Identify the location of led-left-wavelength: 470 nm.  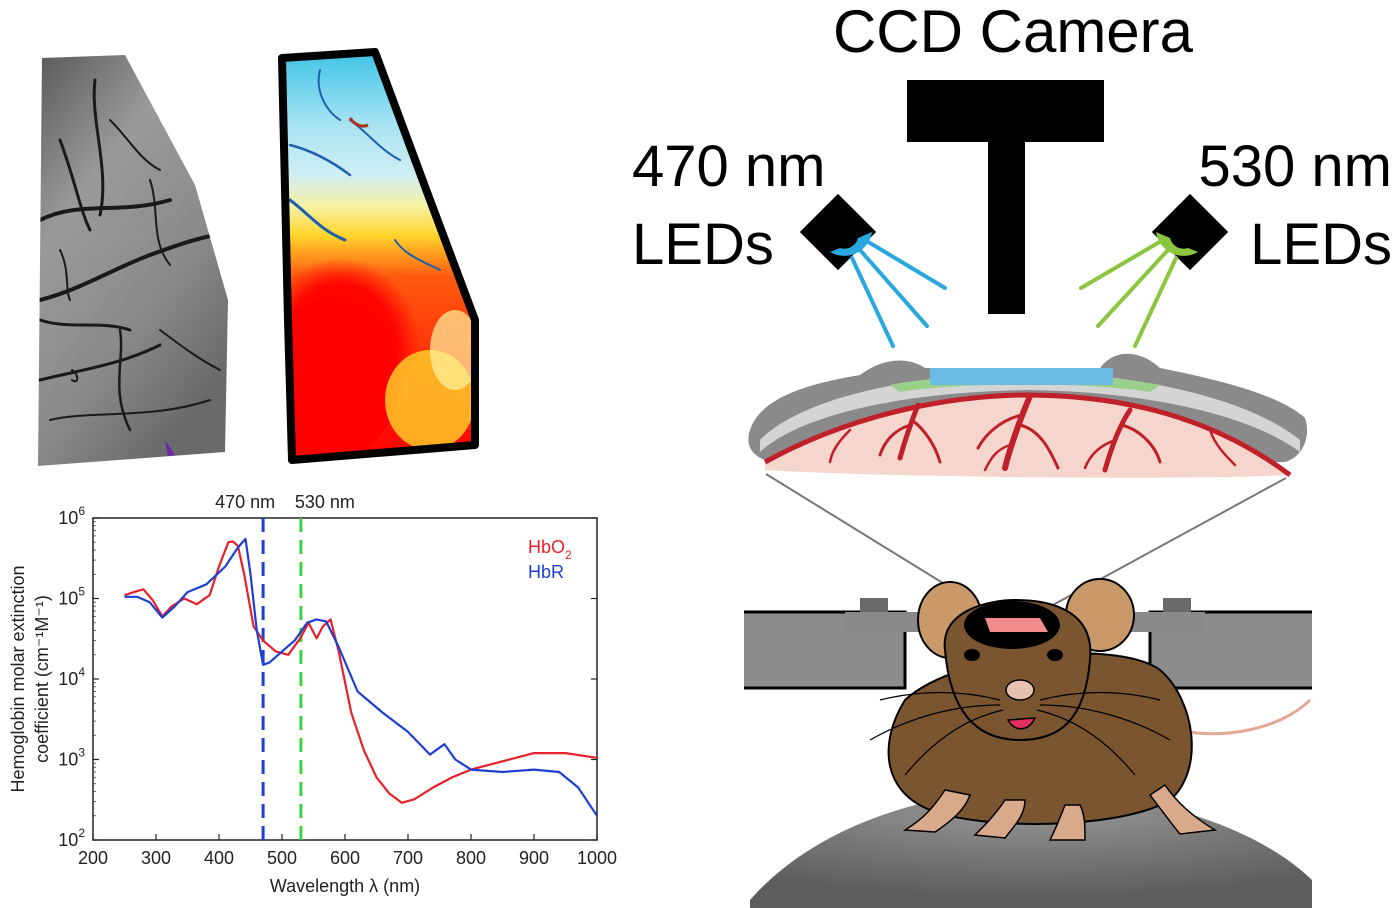
(728, 166).